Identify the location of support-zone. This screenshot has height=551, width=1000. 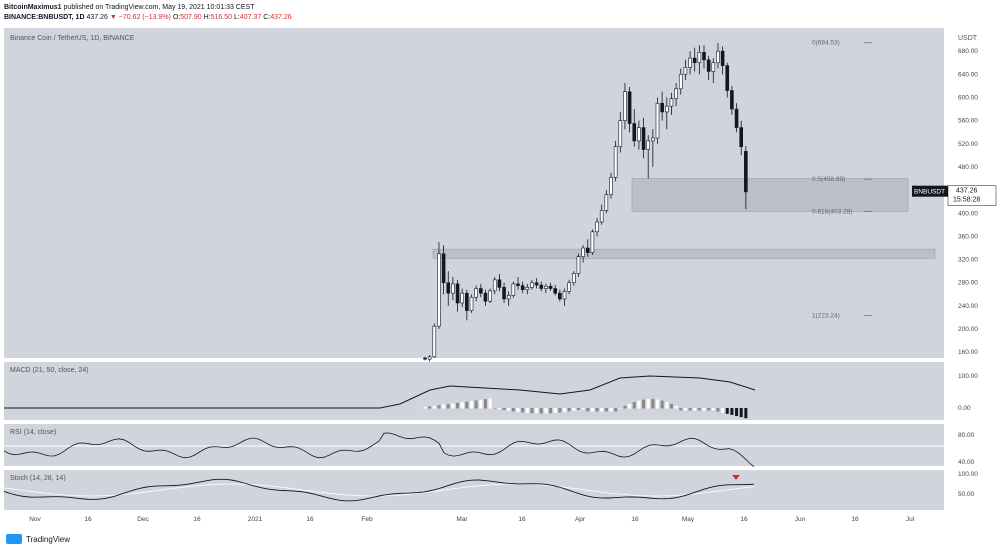
(770, 195).